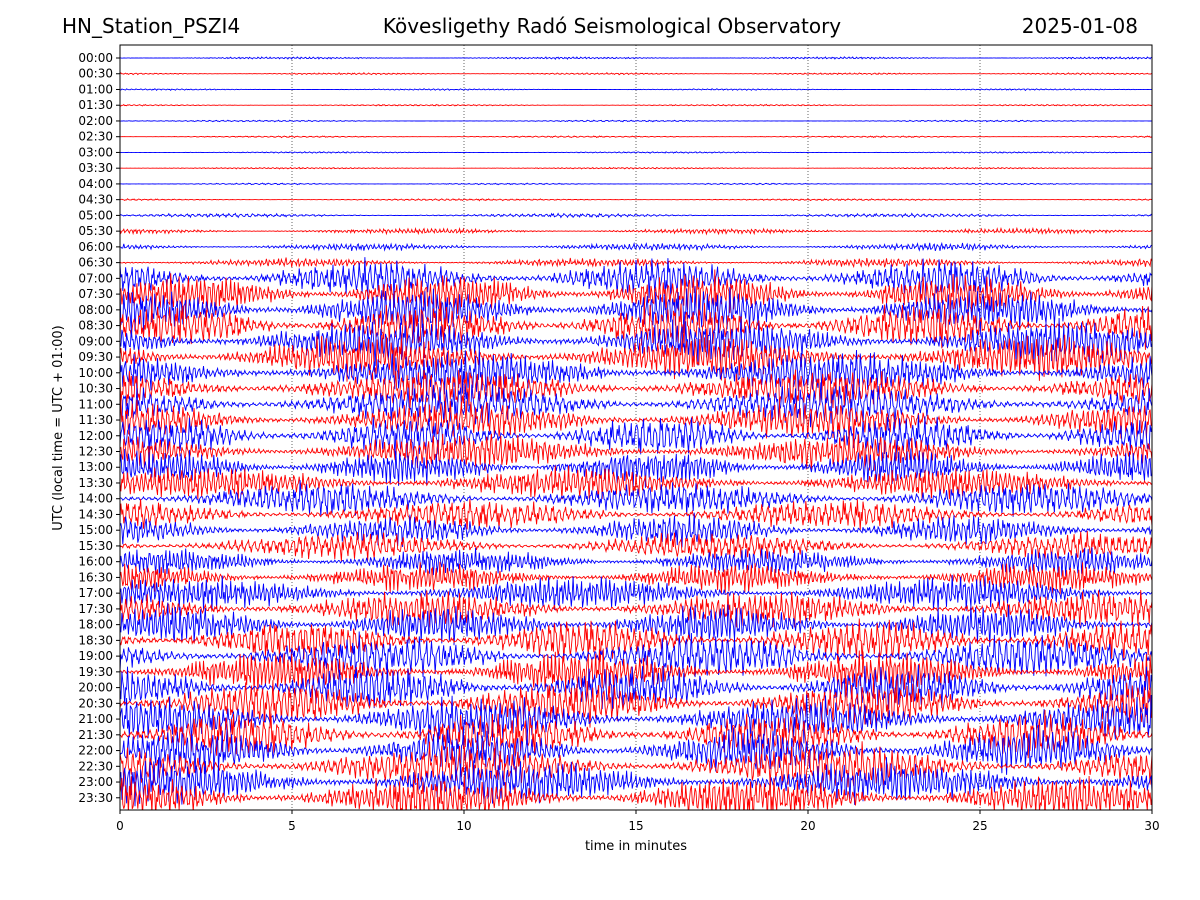 The height and width of the screenshot is (900, 1200). What do you see at coordinates (95, 326) in the screenshot?
I see `y-tick-label: 08:30` at bounding box center [95, 326].